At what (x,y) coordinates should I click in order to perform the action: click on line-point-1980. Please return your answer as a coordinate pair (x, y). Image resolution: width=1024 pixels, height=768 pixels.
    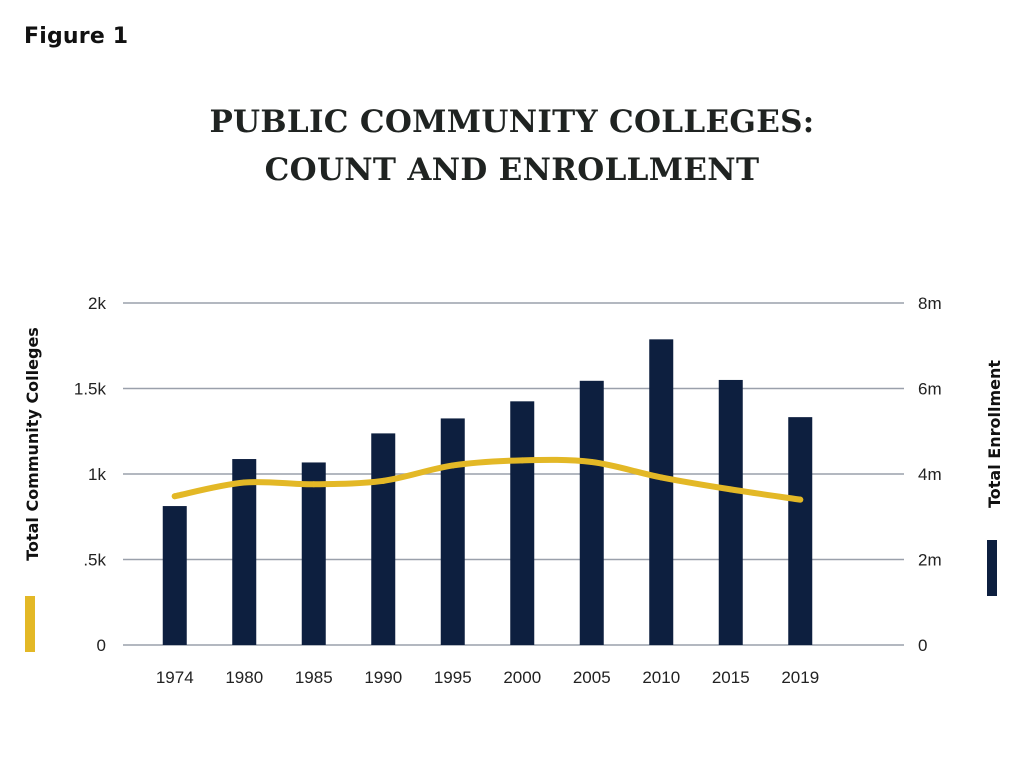
    Looking at the image, I should click on (244, 482).